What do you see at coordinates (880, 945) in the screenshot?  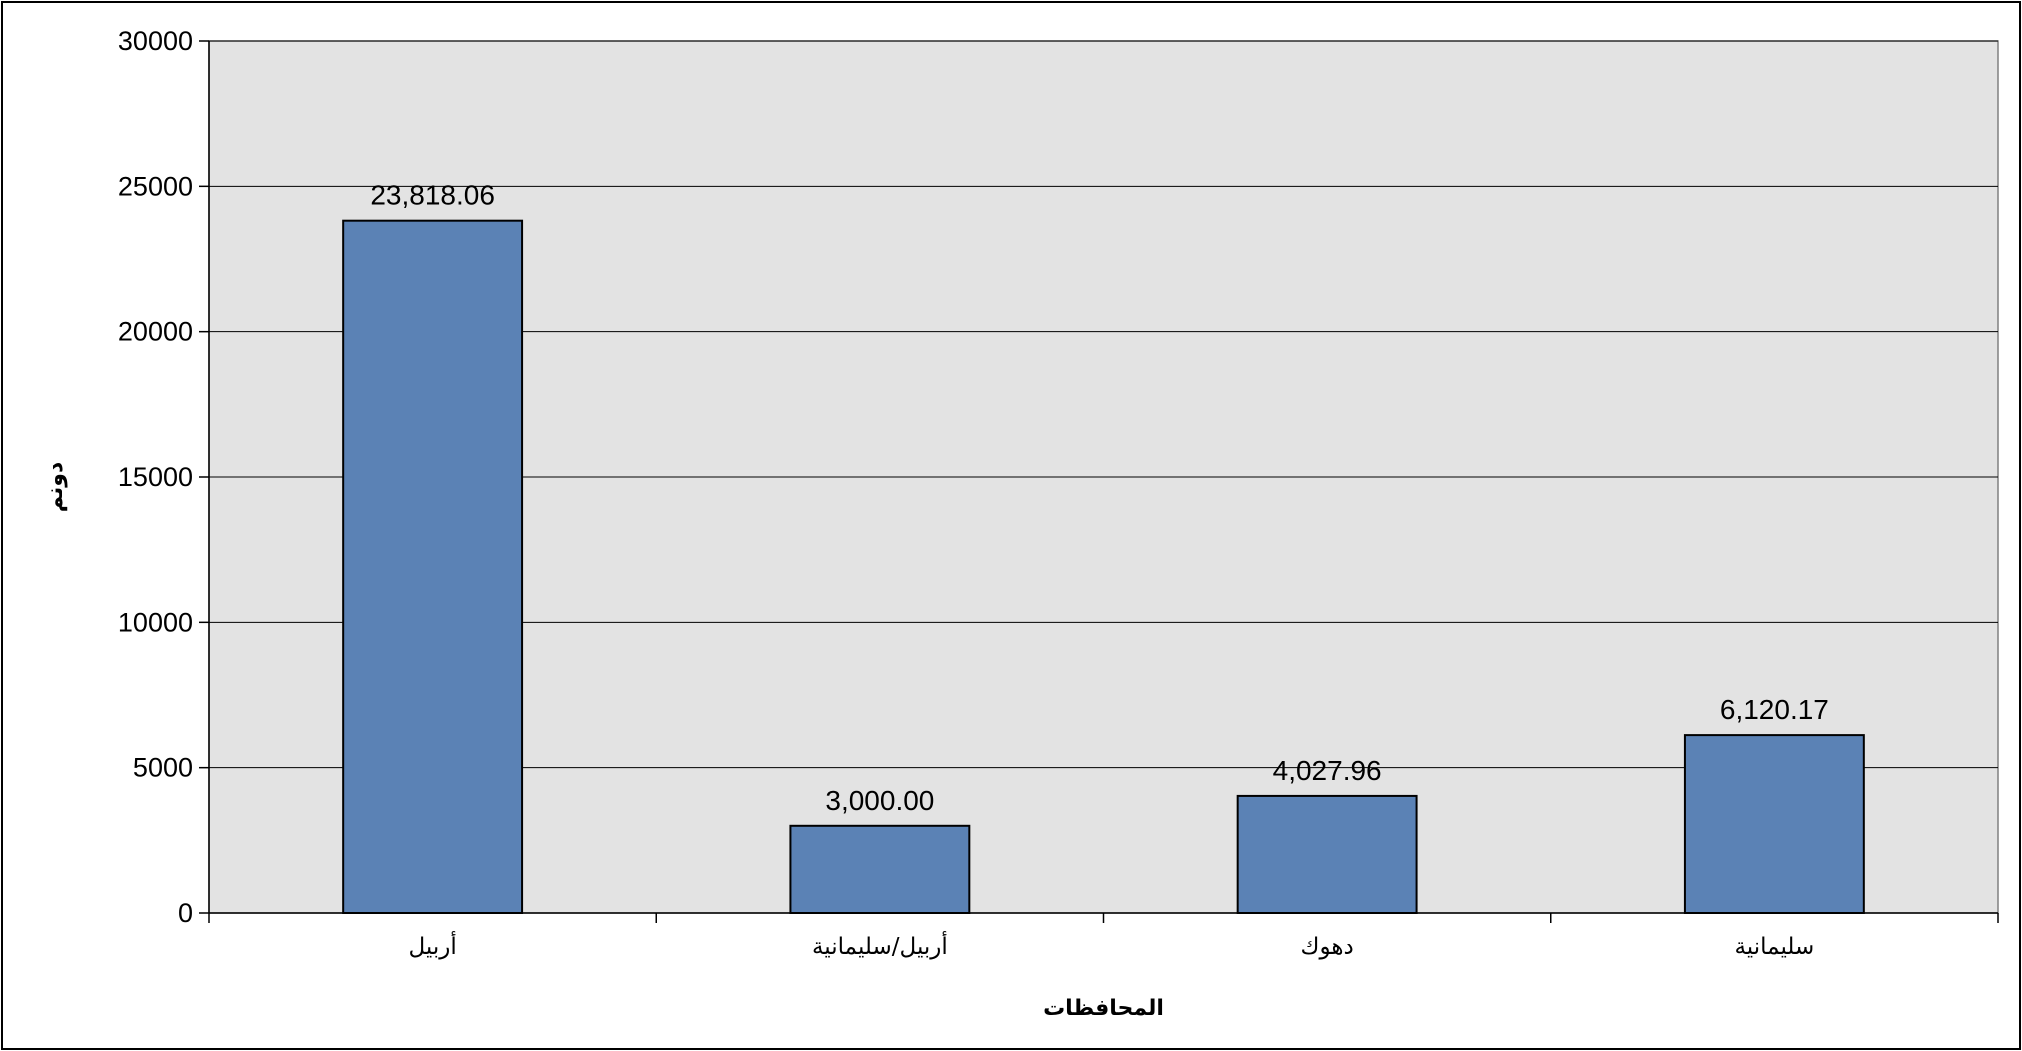 I see `x-tick-label: أربيل/سليمانية` at bounding box center [880, 945].